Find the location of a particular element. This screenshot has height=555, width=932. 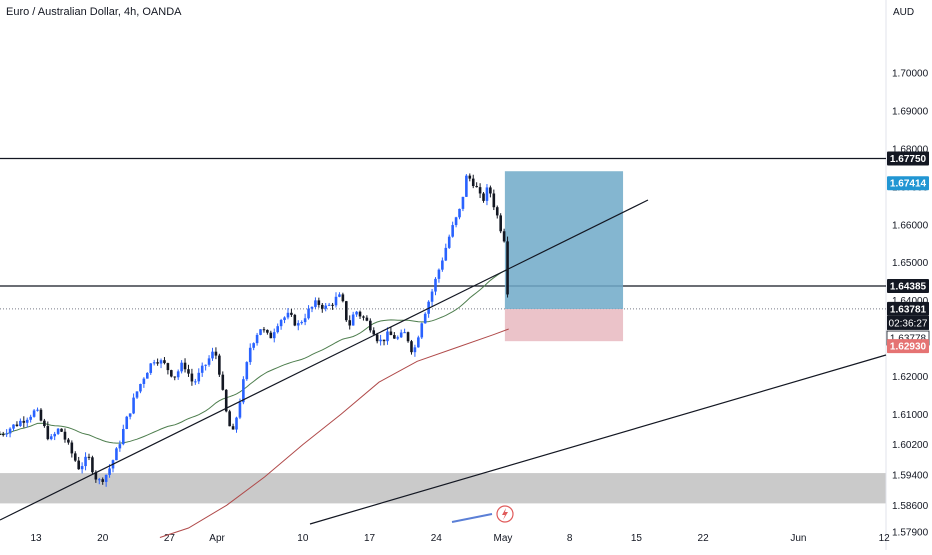

x-tick-label: 13 is located at coordinates (36, 538).